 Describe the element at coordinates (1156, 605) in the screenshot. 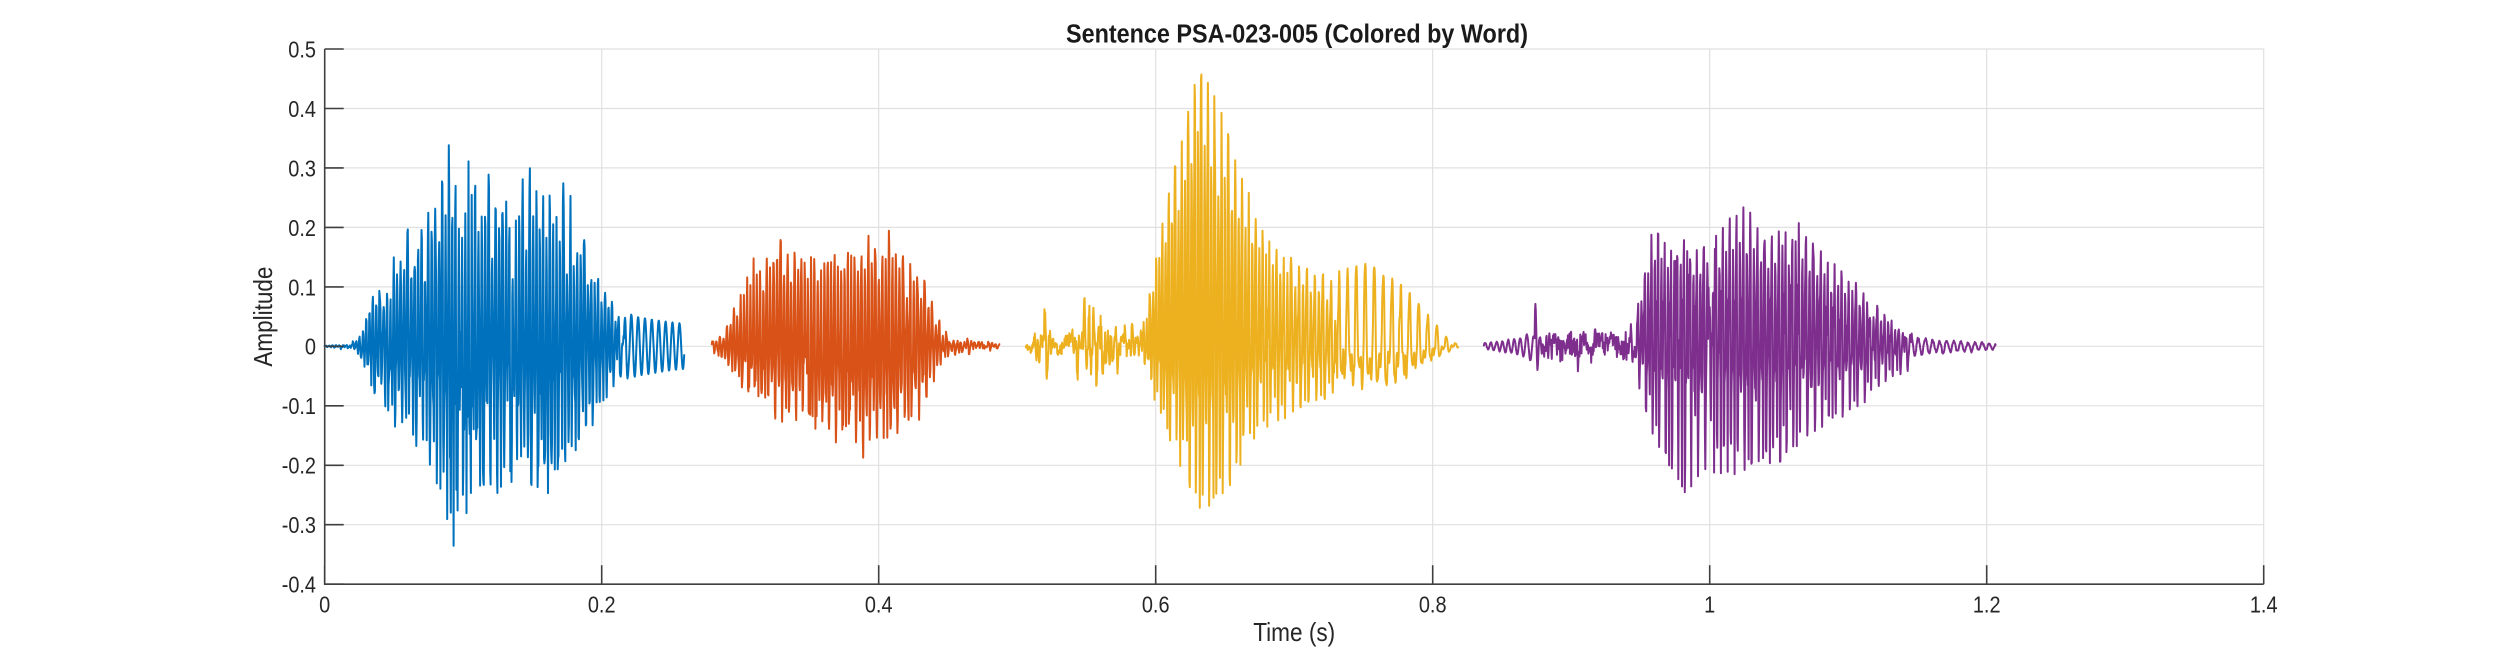

I see `svg-text: 0.6` at that location.